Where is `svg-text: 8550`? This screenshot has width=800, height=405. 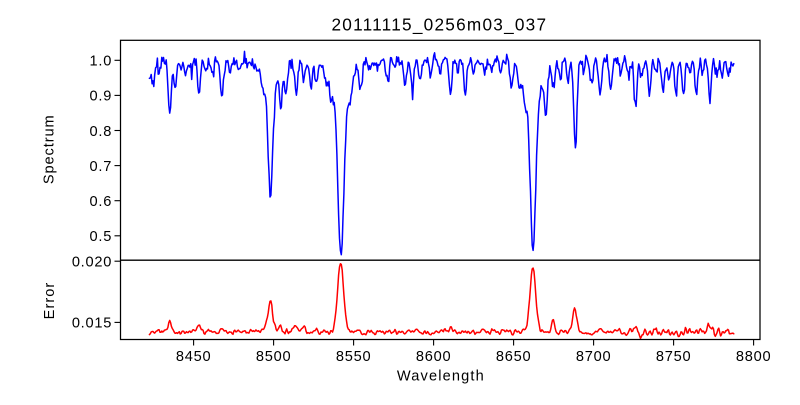 svg-text: 8550 is located at coordinates (353, 357).